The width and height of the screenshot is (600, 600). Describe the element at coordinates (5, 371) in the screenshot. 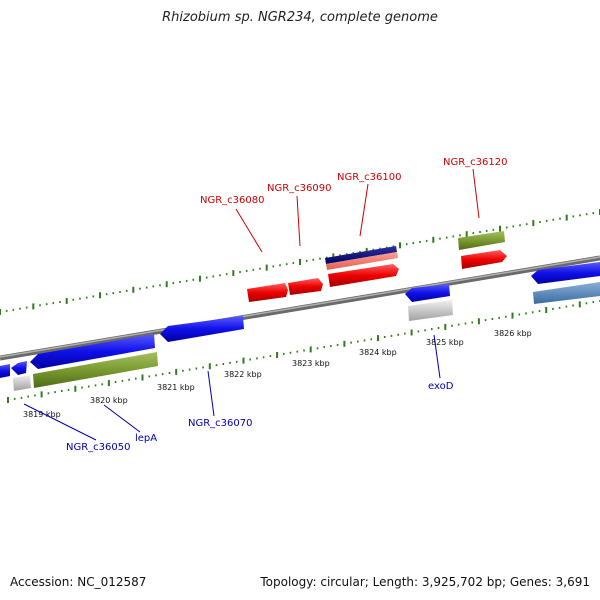

I see `gene-arrow-edge-left` at that location.